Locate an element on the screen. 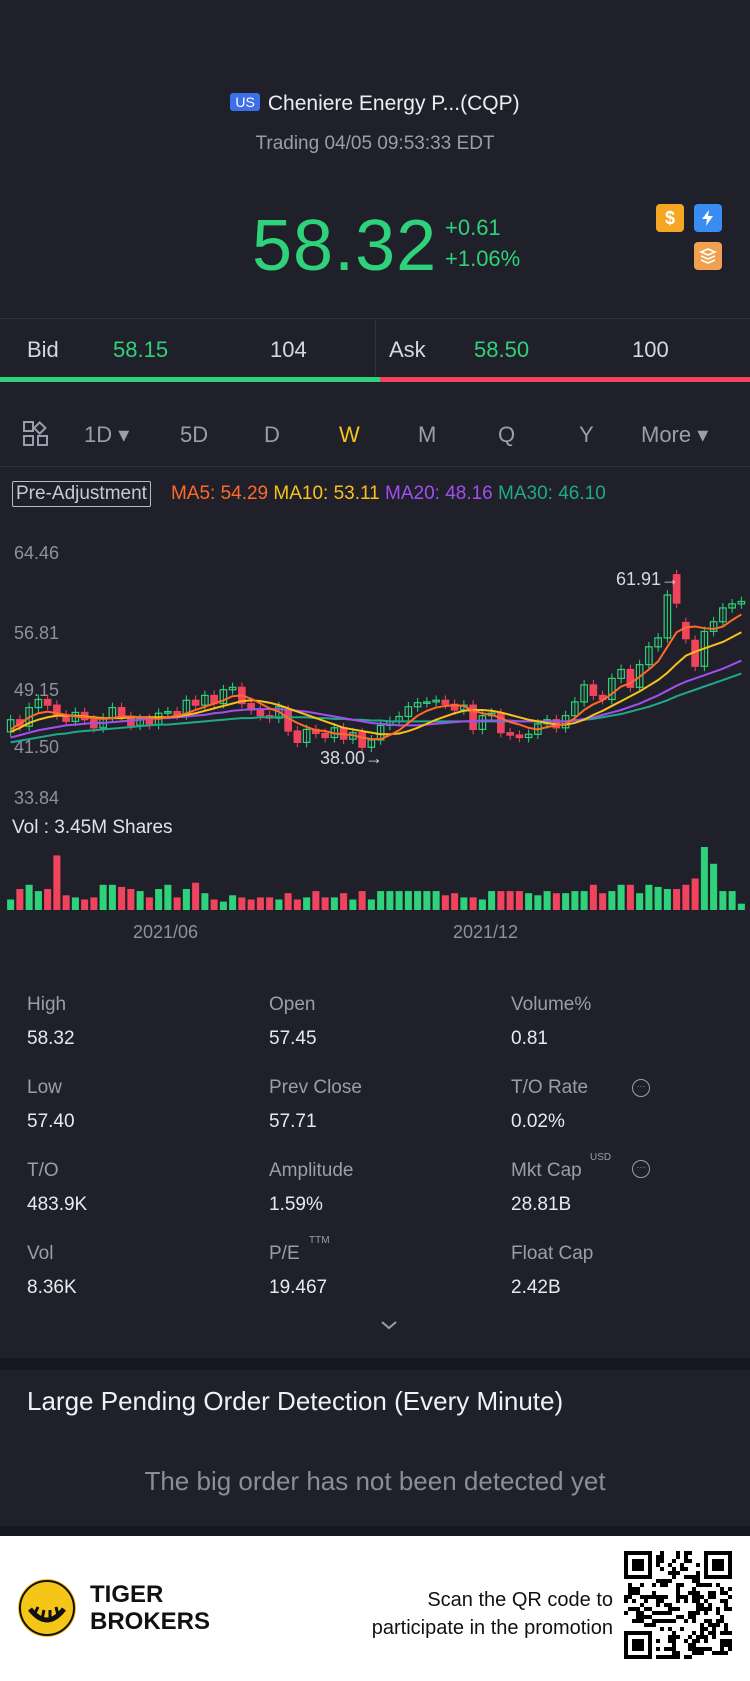 Image resolution: width=750 pixels, height=1681 pixels. tab-year: Y is located at coordinates (586, 434).